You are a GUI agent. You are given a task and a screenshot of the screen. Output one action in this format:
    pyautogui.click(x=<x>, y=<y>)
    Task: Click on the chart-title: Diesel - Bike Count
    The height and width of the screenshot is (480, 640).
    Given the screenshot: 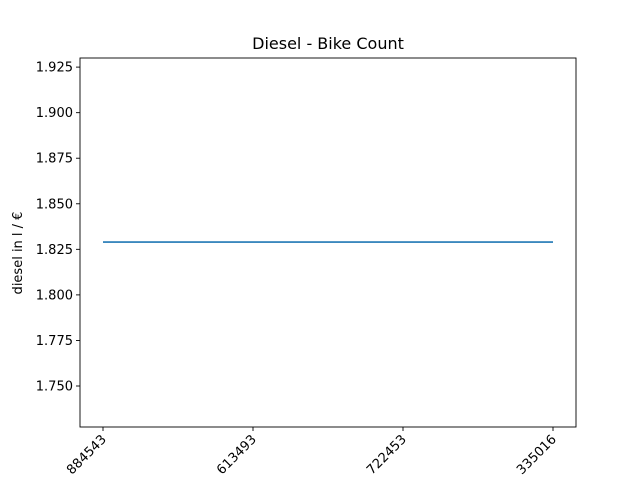 What is the action you would take?
    pyautogui.click(x=328, y=43)
    